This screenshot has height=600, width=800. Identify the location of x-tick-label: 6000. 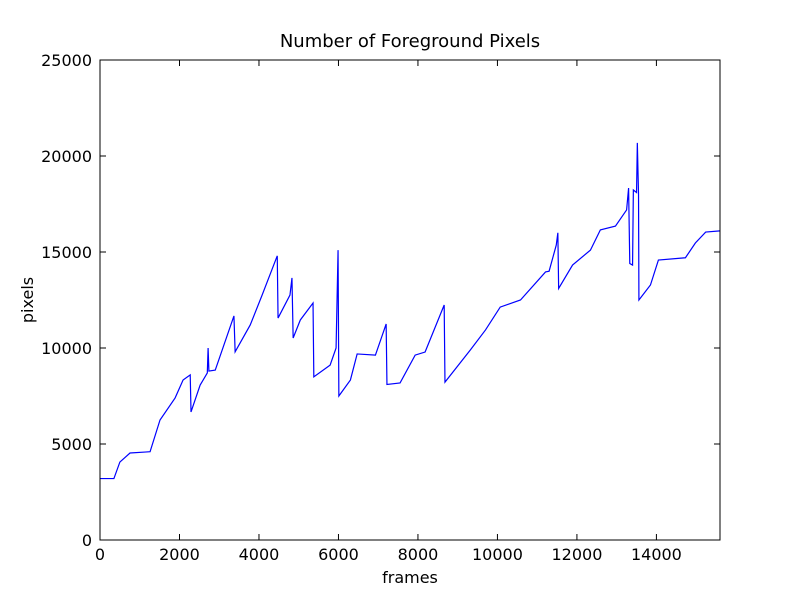
(338, 554).